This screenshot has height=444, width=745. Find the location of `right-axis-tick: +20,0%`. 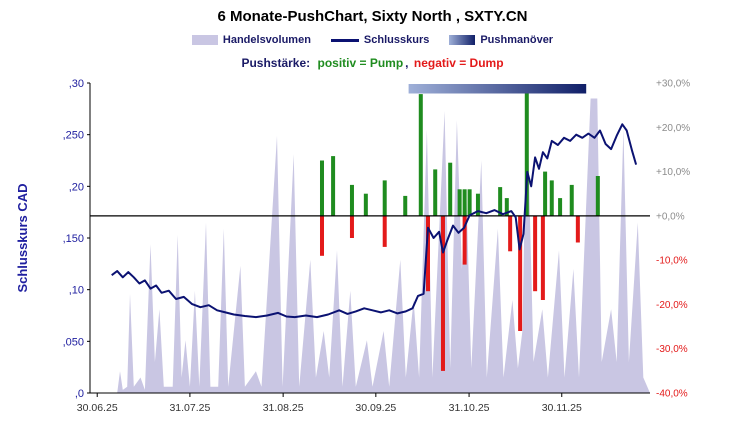

right-axis-tick: +20,0% is located at coordinates (673, 128).